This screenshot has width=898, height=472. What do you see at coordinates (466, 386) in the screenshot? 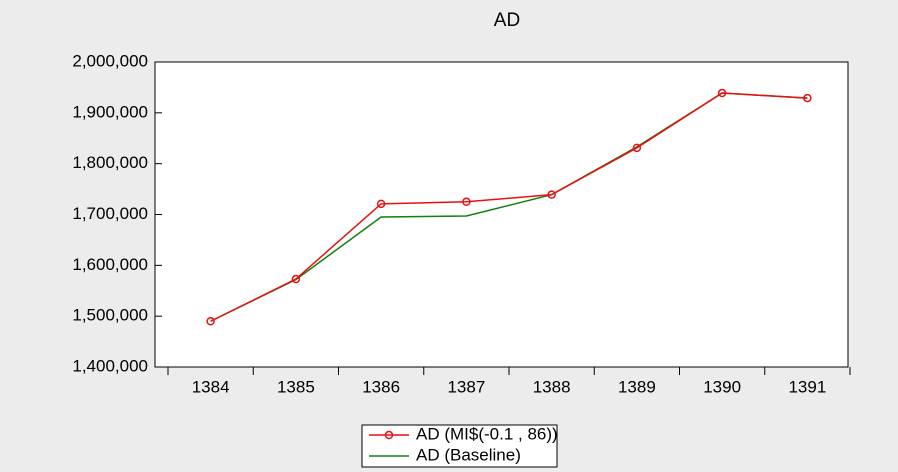
I see `x-tick-label: 1387` at bounding box center [466, 386].